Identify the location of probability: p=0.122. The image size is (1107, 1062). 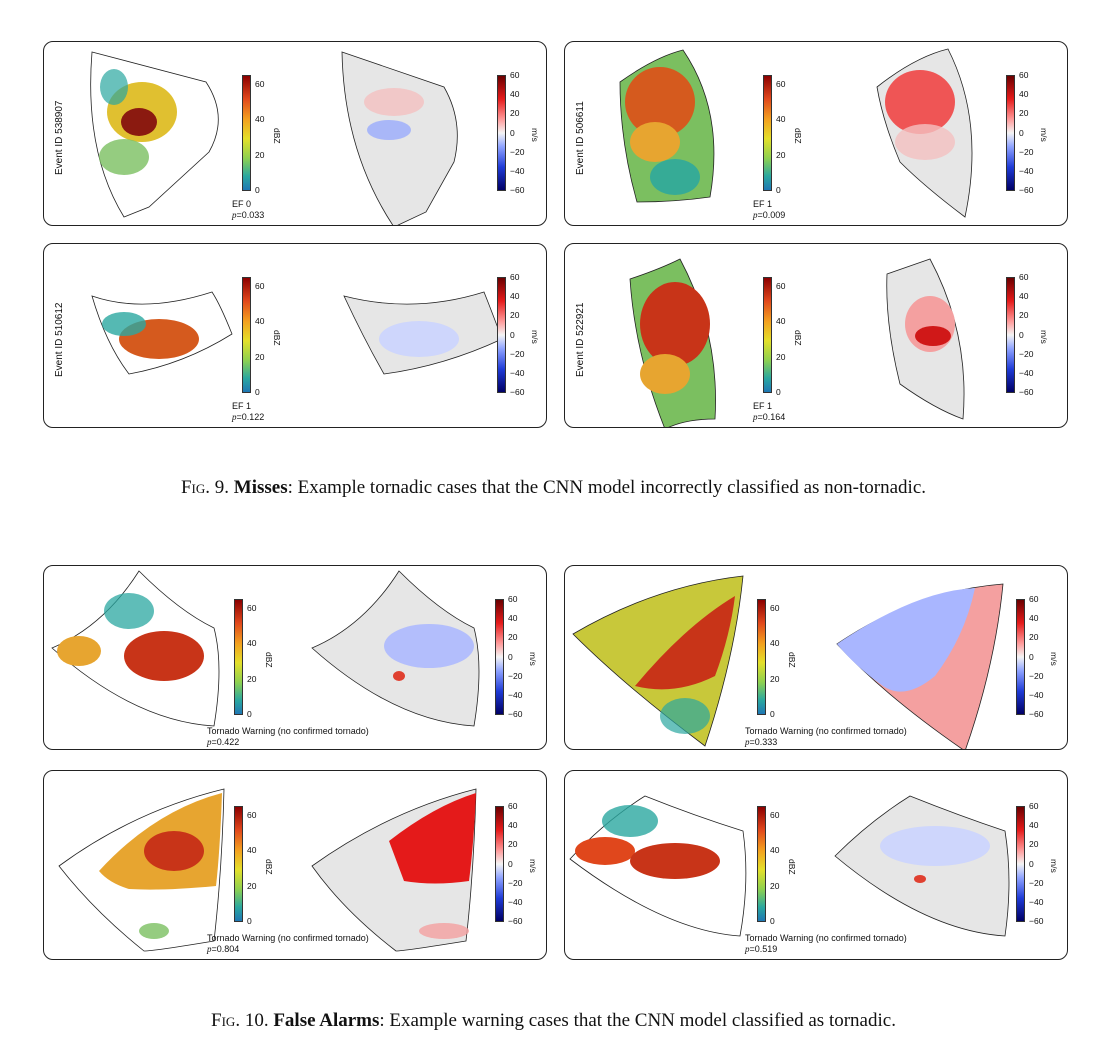
(248, 417).